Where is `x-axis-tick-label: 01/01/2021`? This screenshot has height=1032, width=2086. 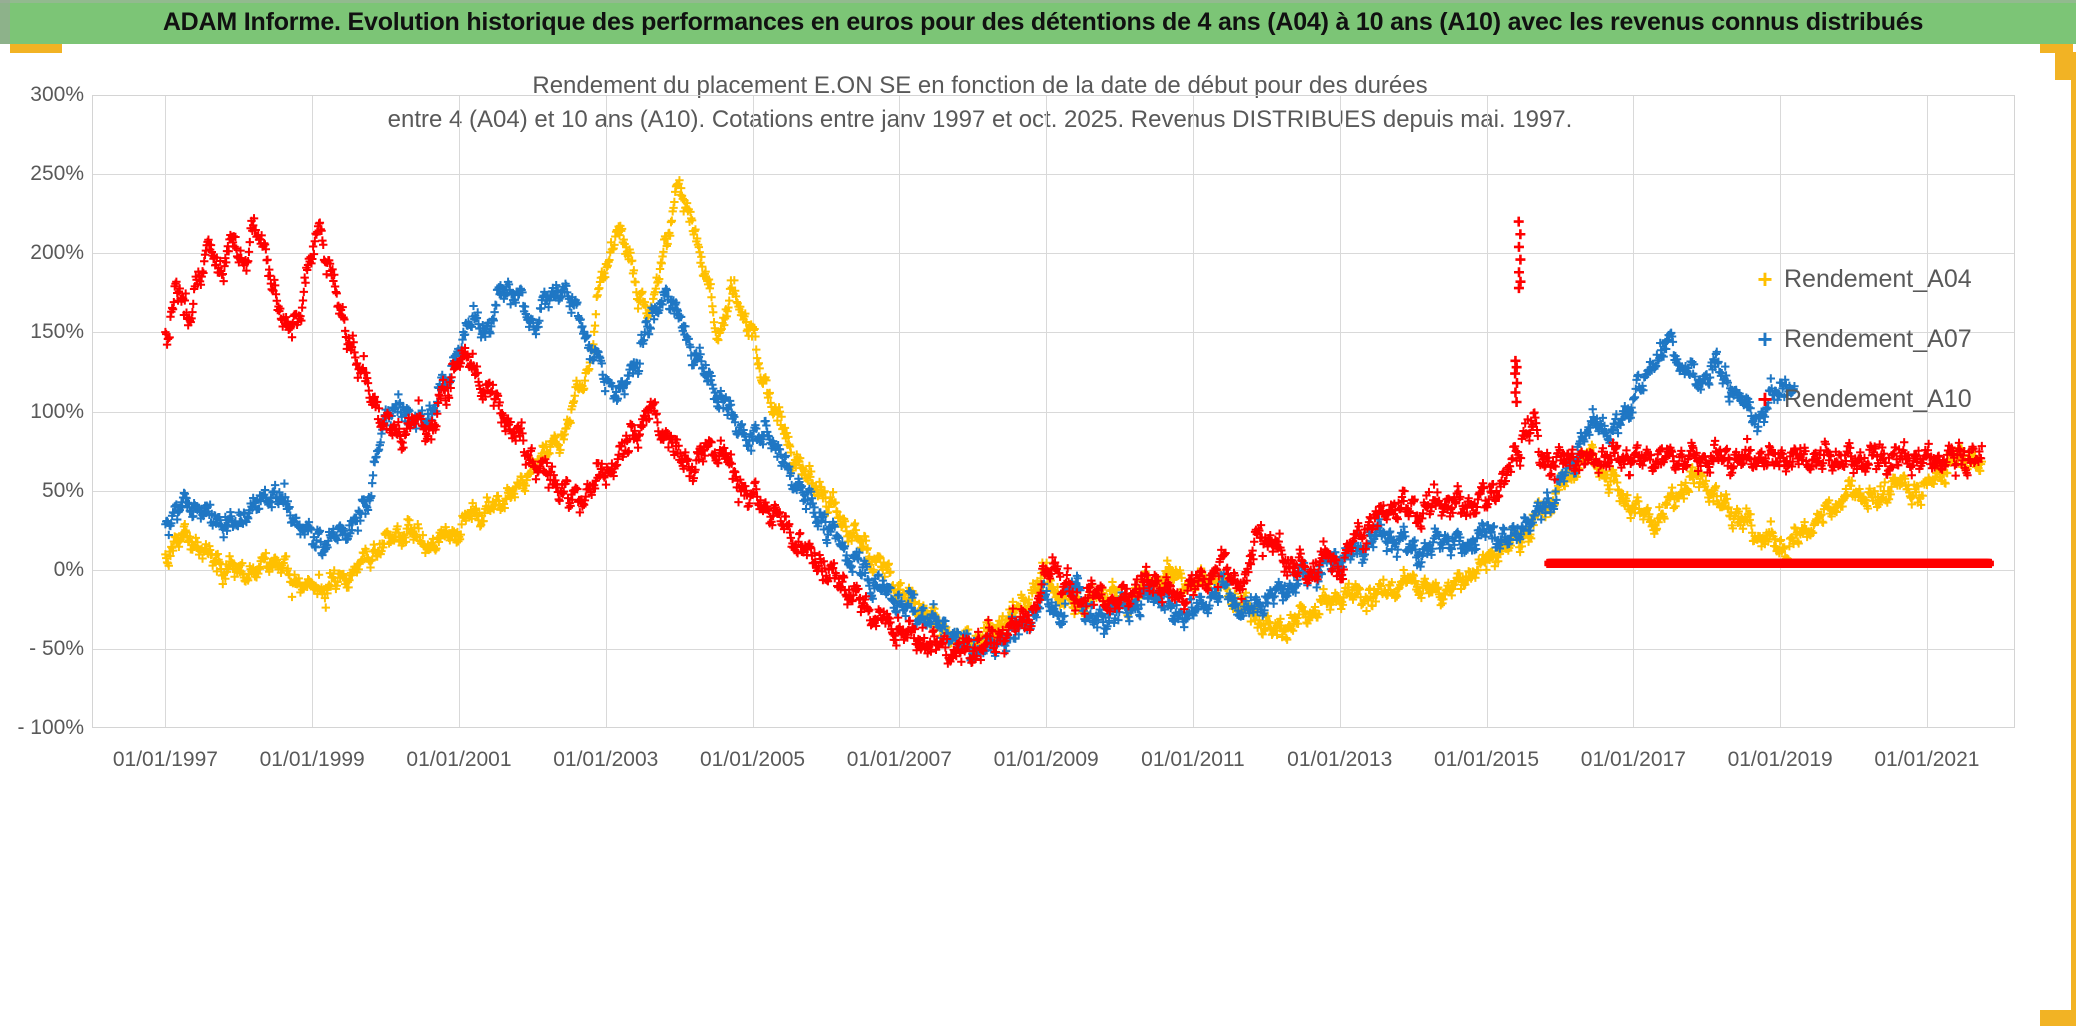
x-axis-tick-label: 01/01/2021 is located at coordinates (1927, 759).